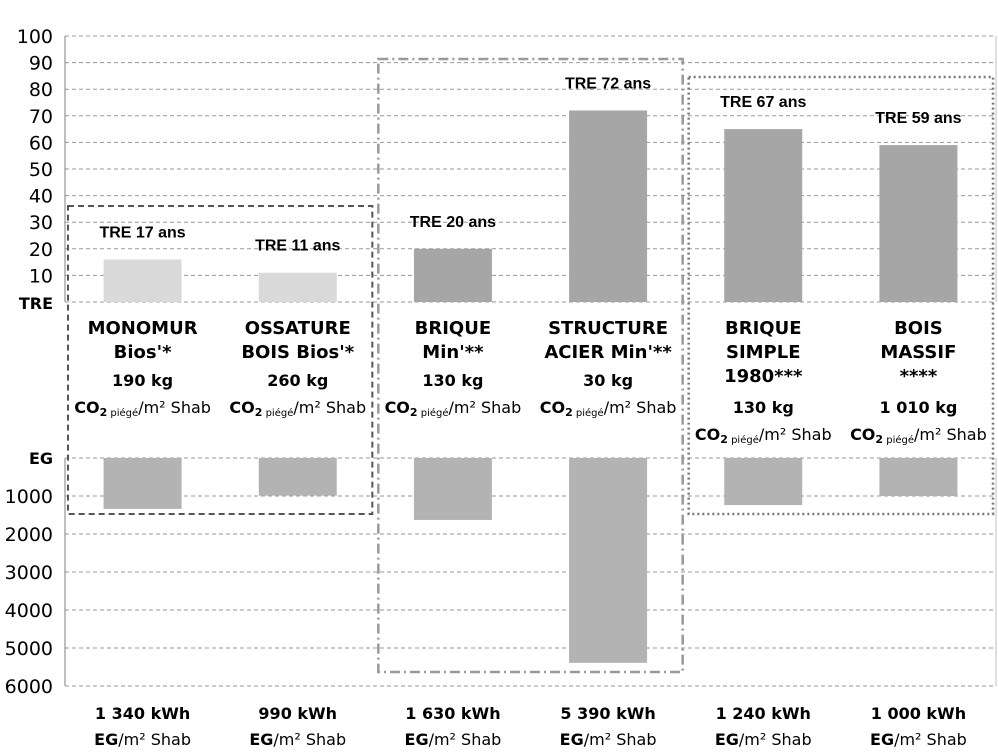 Image resolution: width=998 pixels, height=754 pixels. I want to click on category-name: MONOMUR, so click(143, 328).